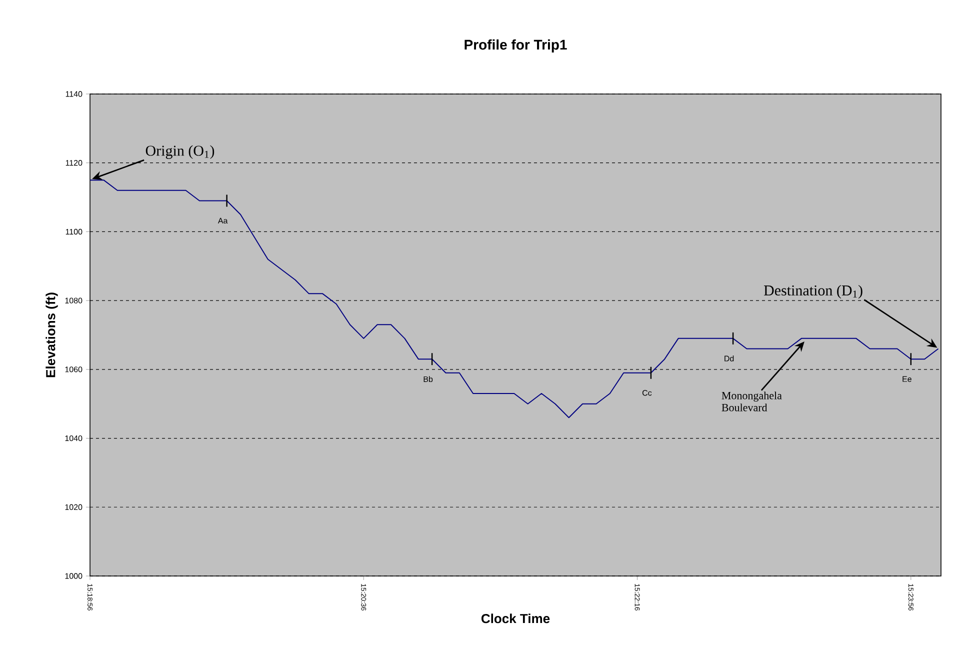 The width and height of the screenshot is (954, 658). Describe the element at coordinates (813, 291) in the screenshot. I see `annotation: Destination (D$_{1}$)` at that location.